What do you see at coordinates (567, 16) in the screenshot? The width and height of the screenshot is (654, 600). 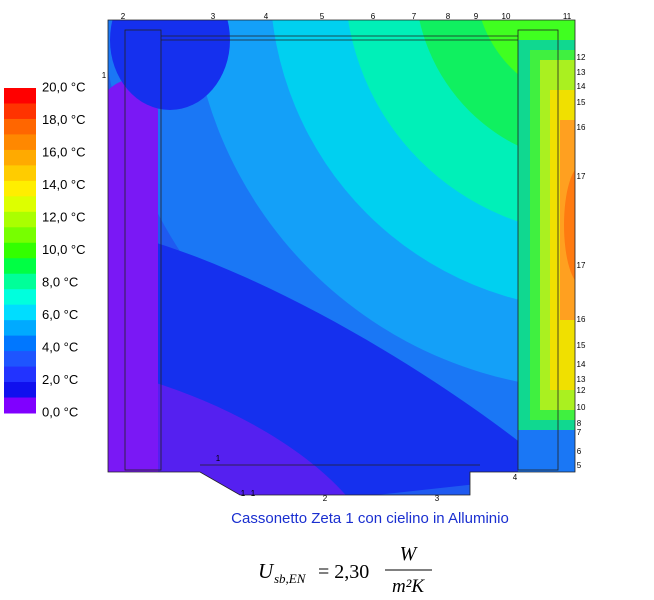 I see `contour-label: 11` at bounding box center [567, 16].